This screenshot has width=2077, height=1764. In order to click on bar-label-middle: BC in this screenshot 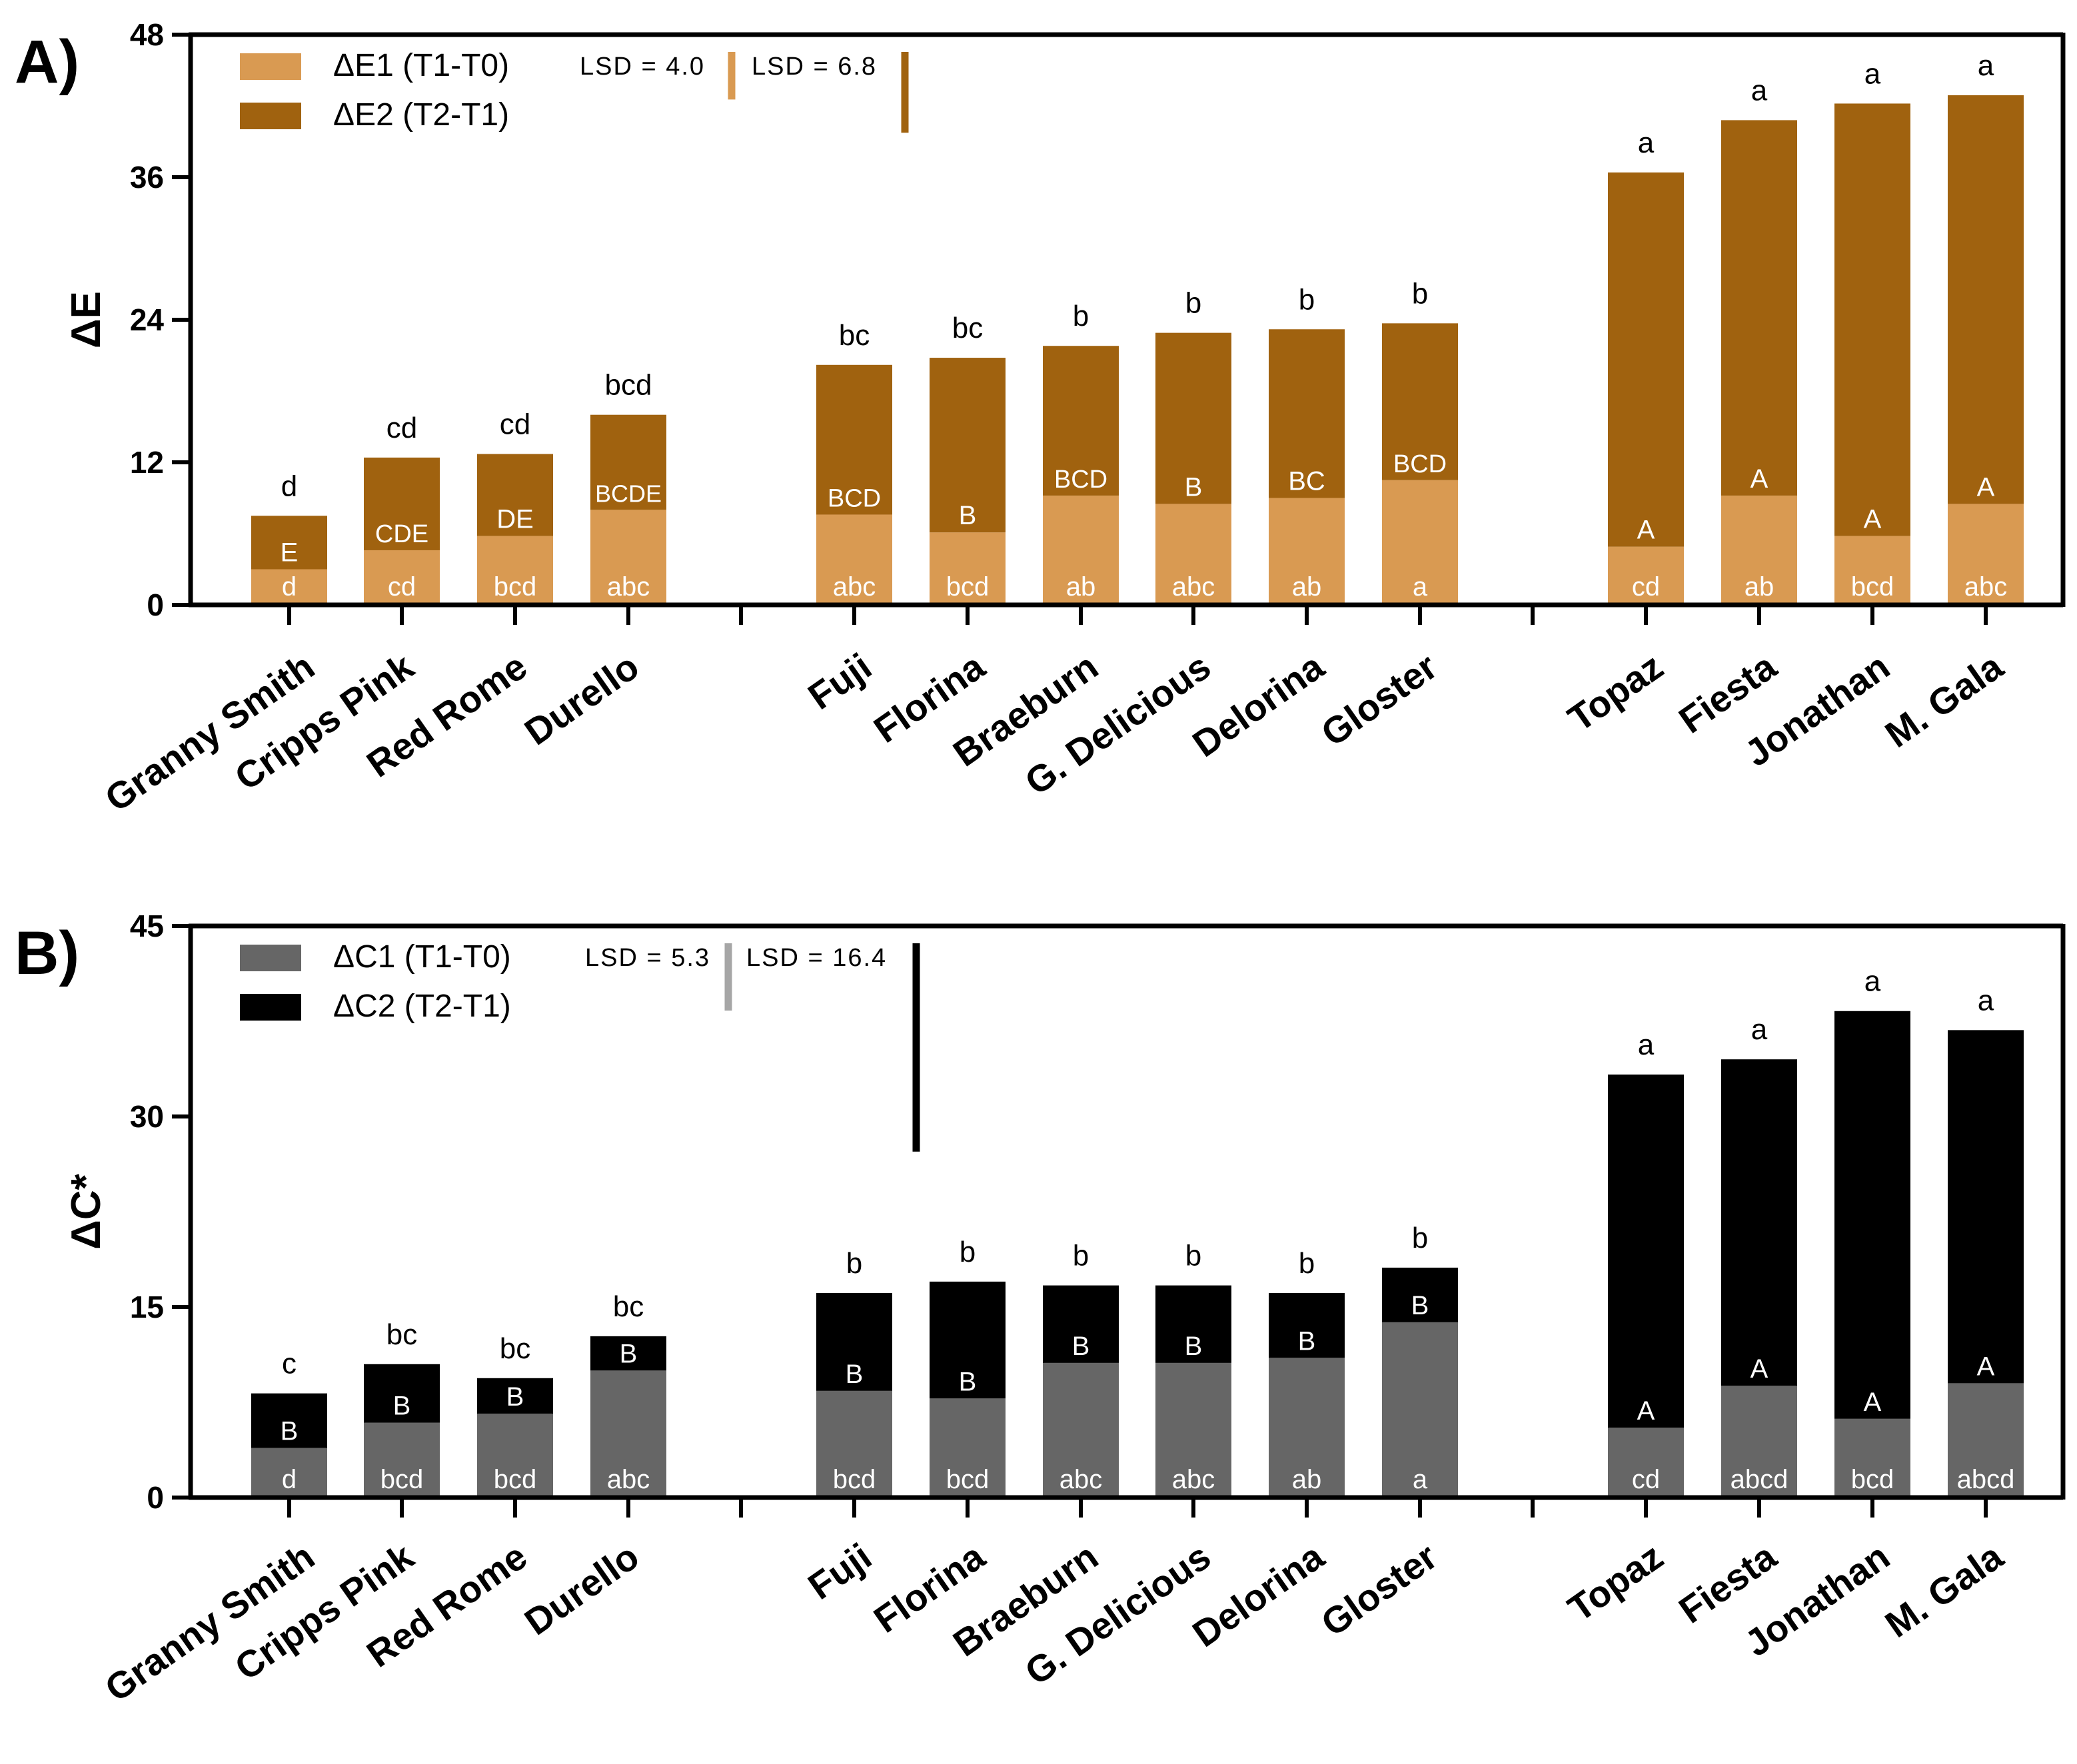, I will do `click(1306, 481)`.